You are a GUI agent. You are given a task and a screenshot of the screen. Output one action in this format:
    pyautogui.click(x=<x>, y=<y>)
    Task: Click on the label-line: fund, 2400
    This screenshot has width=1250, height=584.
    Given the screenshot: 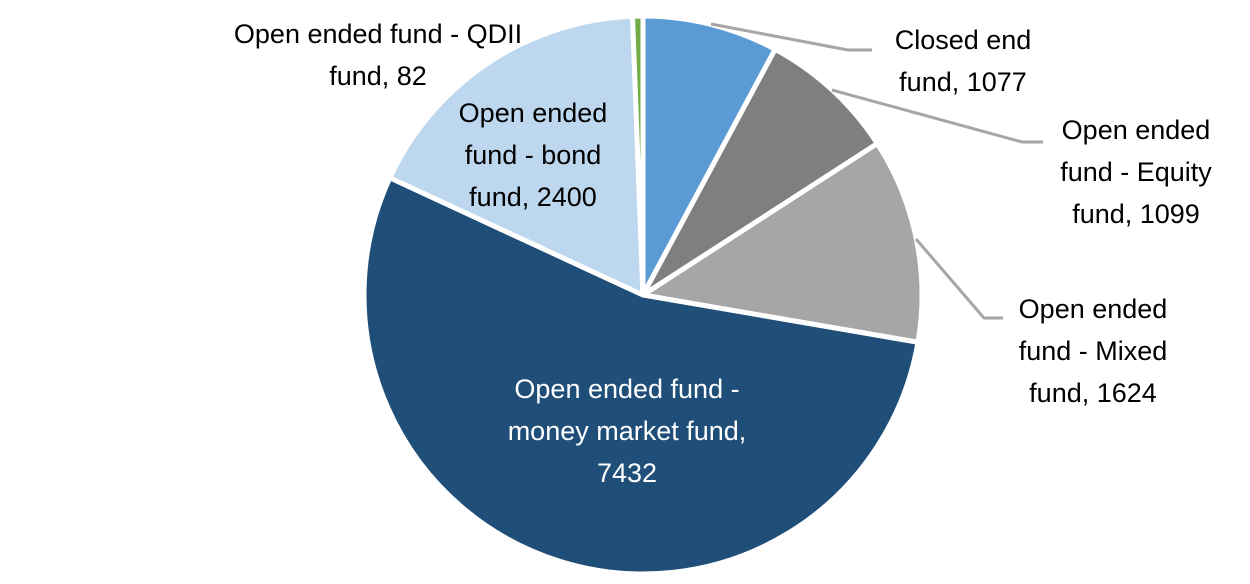 What is the action you would take?
    pyautogui.click(x=533, y=197)
    